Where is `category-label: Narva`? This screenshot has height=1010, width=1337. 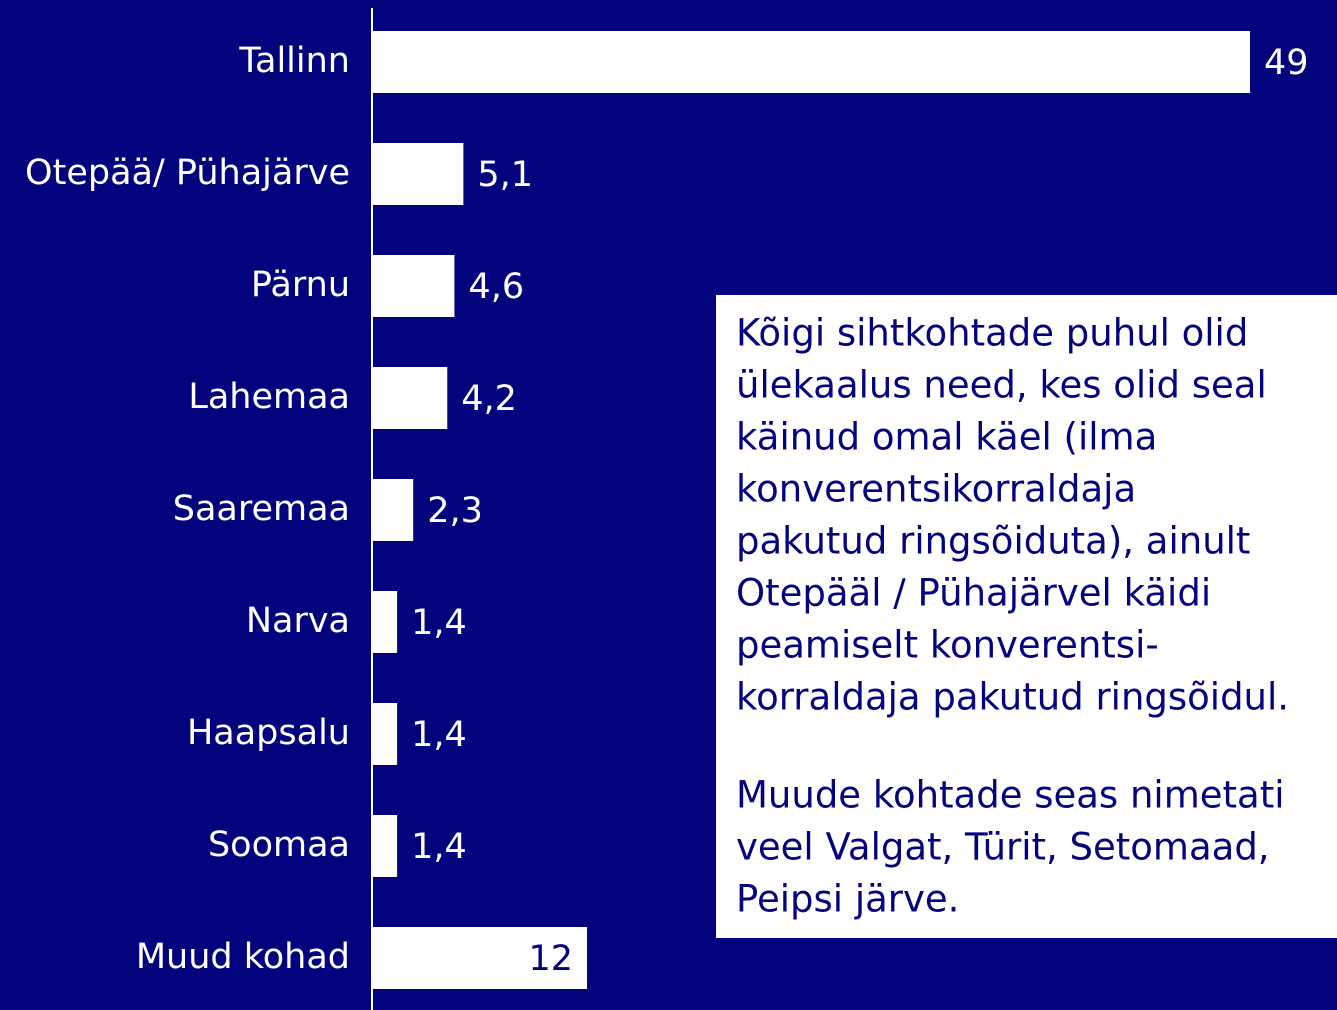
category-label: Narva is located at coordinates (298, 621).